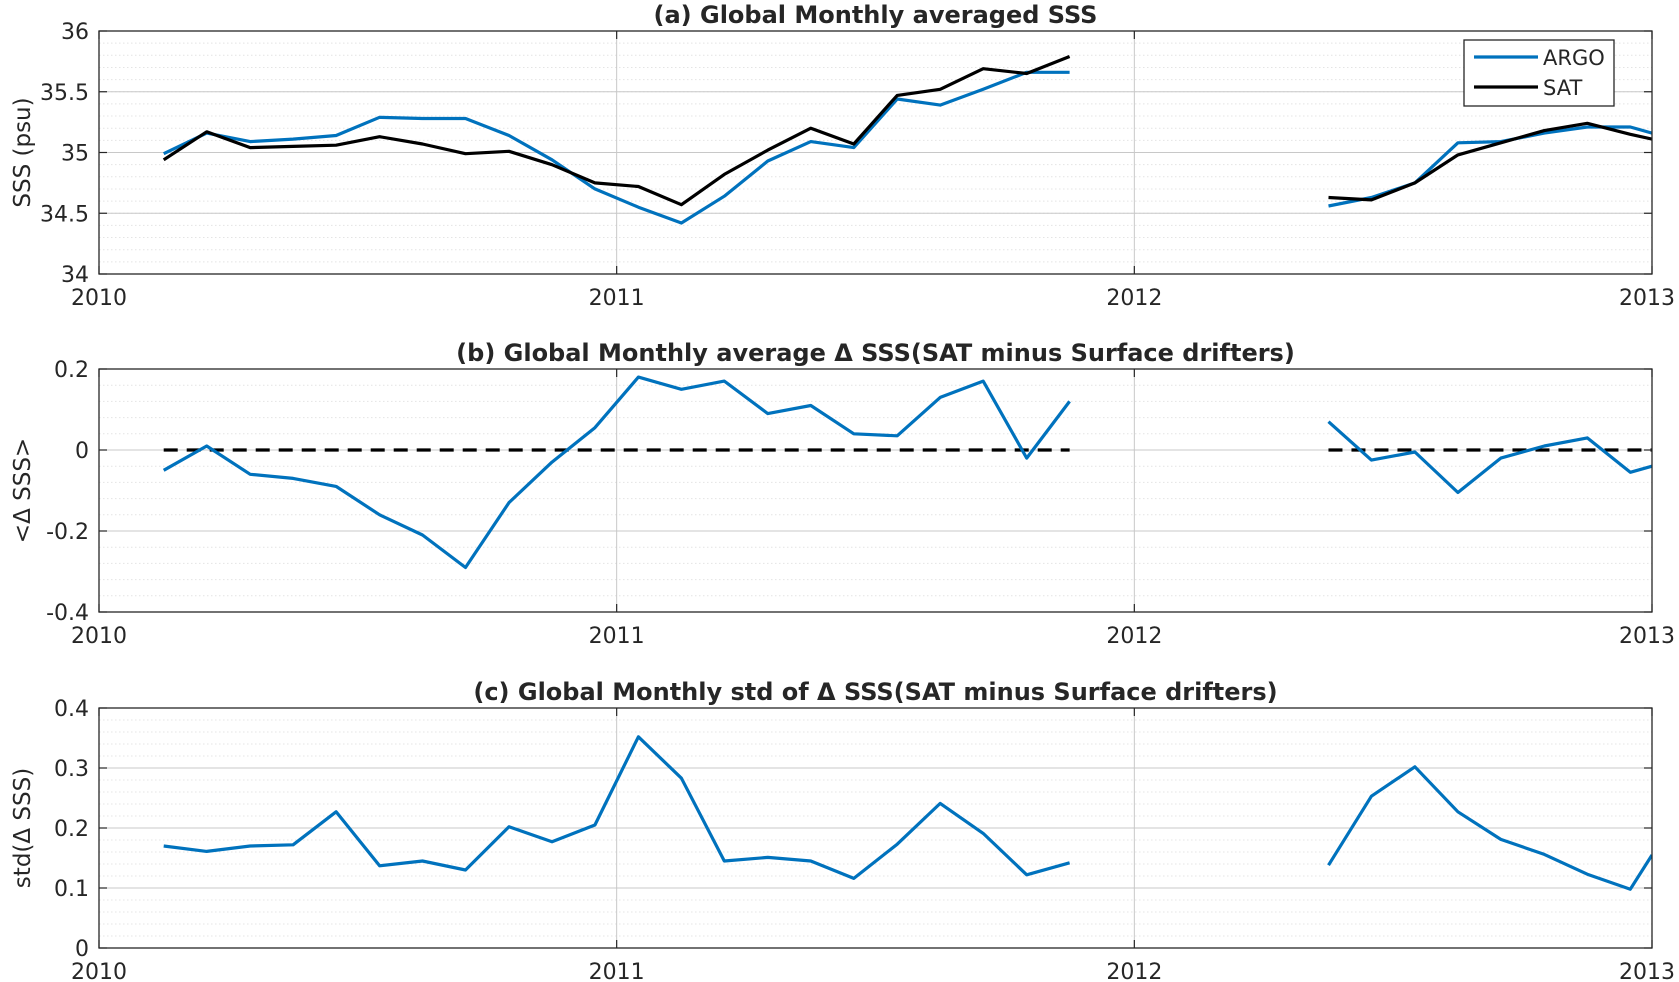 The height and width of the screenshot is (982, 1679). I want to click on y-axis-label: SSS (psu), so click(23, 152).